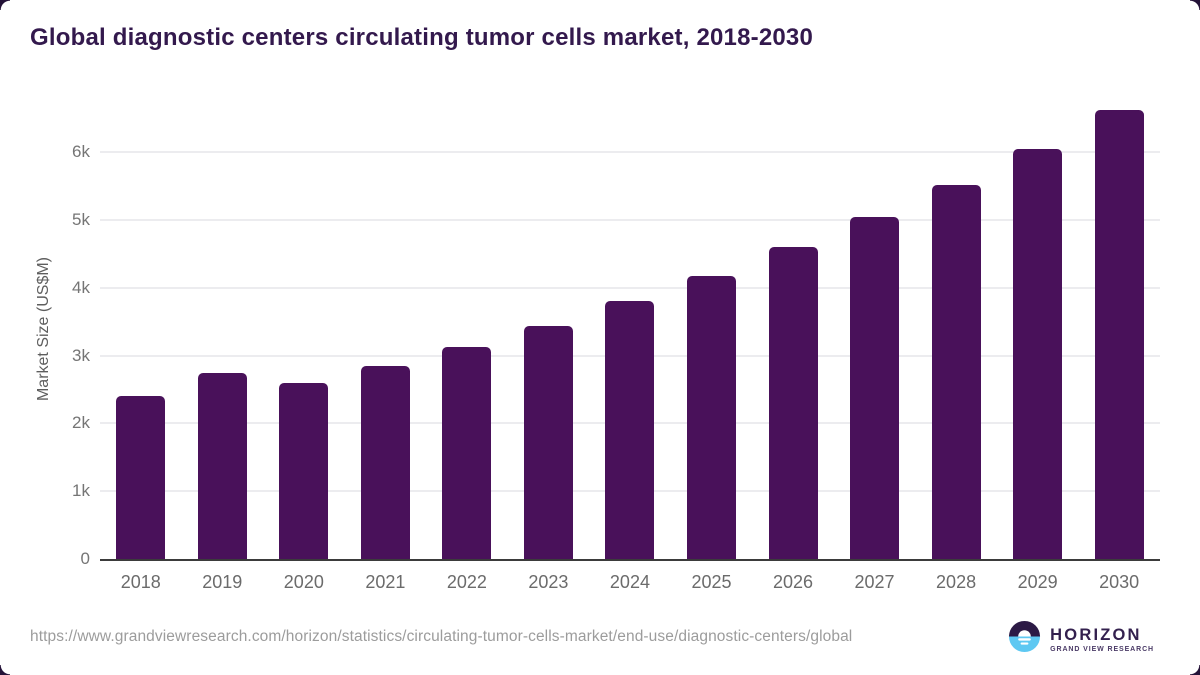 The image size is (1200, 675). I want to click on bar-2028, so click(956, 371).